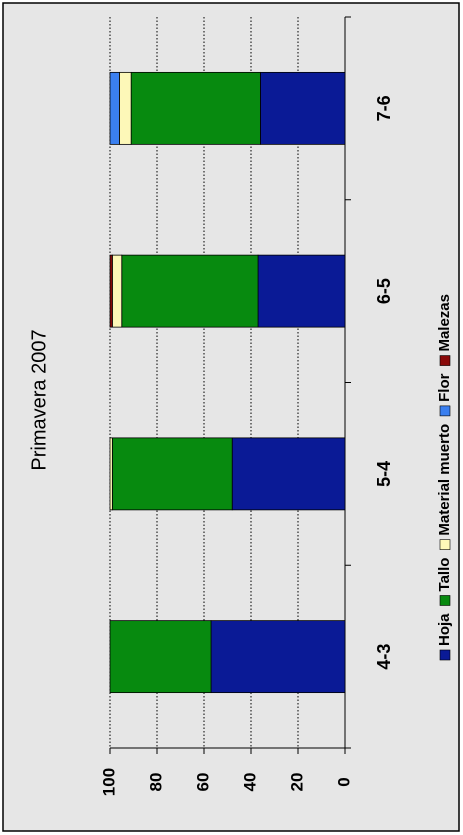 This screenshot has width=463, height=835. What do you see at coordinates (202, 782) in the screenshot?
I see `y-tick-label: 60` at bounding box center [202, 782].